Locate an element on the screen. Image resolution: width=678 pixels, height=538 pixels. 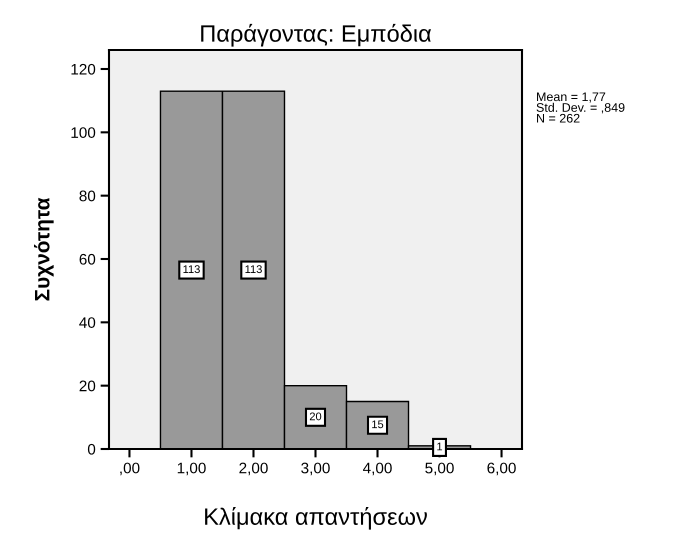
y-tick-label: 80 is located at coordinates (87, 196).